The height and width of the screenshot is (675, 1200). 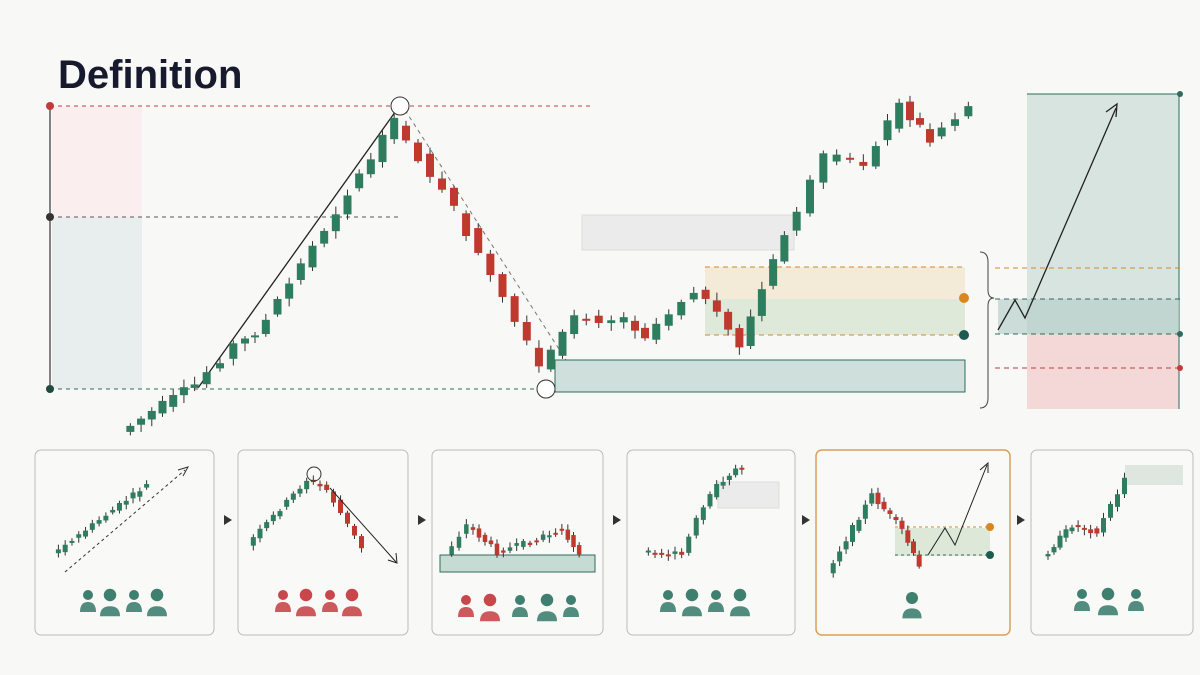 What do you see at coordinates (546, 389) in the screenshot?
I see `swing-low` at bounding box center [546, 389].